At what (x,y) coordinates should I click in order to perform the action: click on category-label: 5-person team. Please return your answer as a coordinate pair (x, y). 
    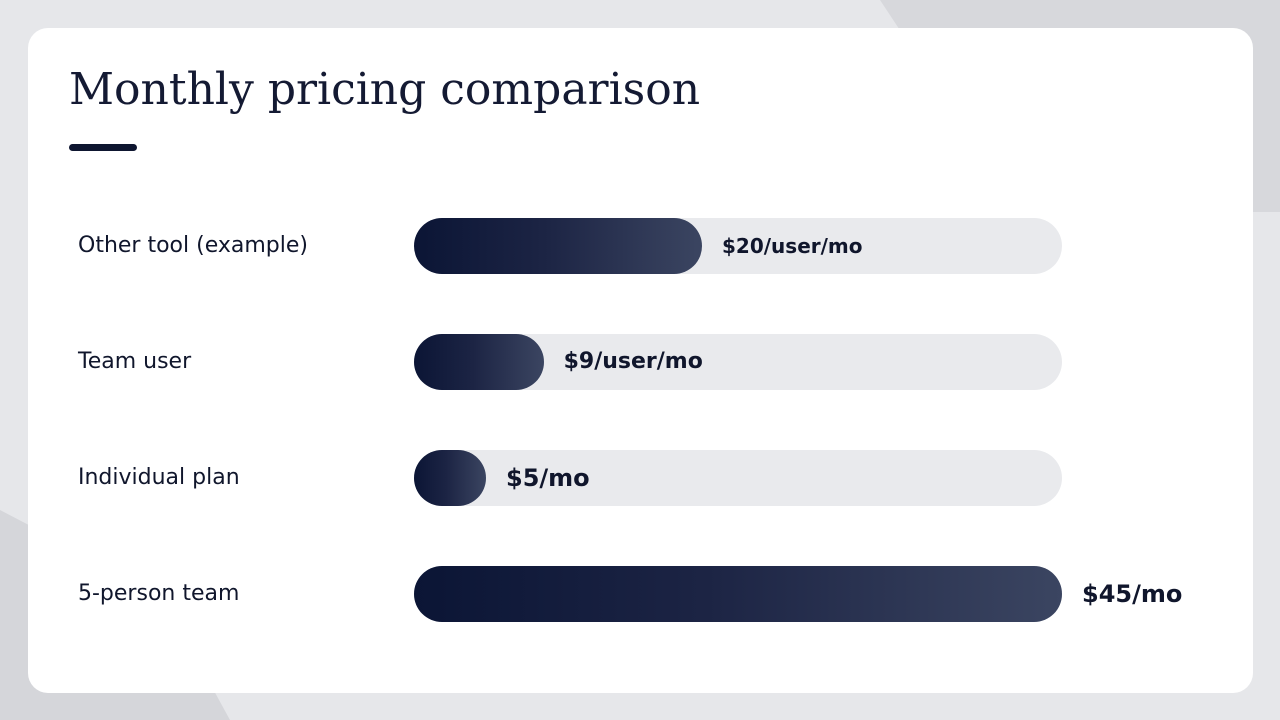
    Looking at the image, I should click on (159, 593).